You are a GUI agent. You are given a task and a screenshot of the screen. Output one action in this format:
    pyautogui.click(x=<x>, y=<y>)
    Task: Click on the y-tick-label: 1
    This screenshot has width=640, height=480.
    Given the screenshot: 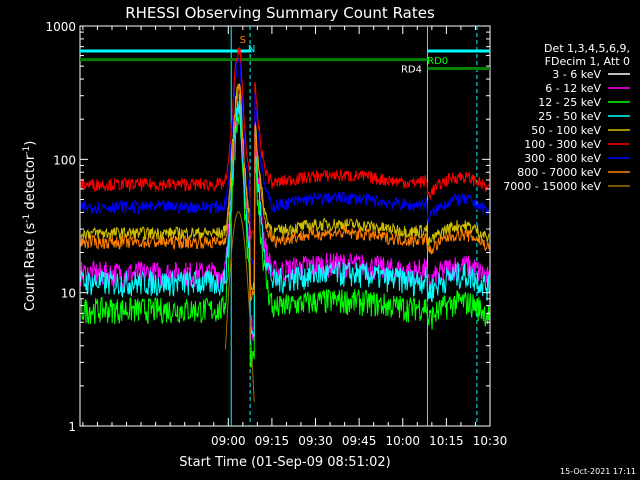 What is the action you would take?
    pyautogui.click(x=72, y=427)
    